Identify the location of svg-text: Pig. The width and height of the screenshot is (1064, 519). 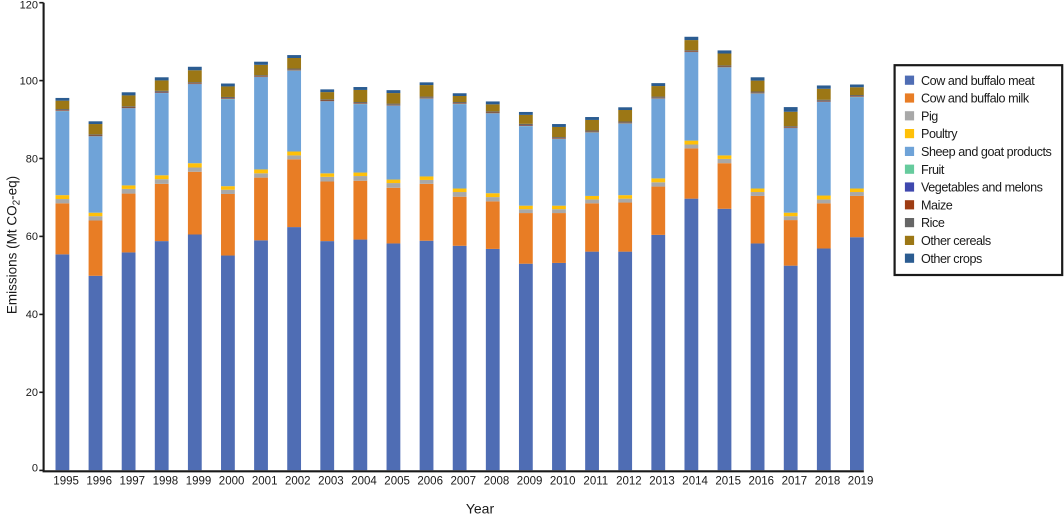
(929, 116).